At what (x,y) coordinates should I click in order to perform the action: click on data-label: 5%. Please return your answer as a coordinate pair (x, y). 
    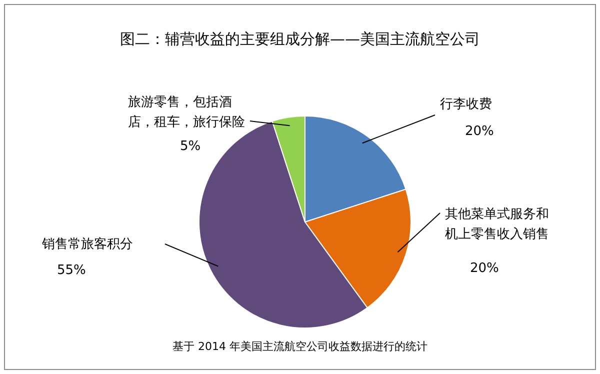
    Looking at the image, I should click on (190, 146).